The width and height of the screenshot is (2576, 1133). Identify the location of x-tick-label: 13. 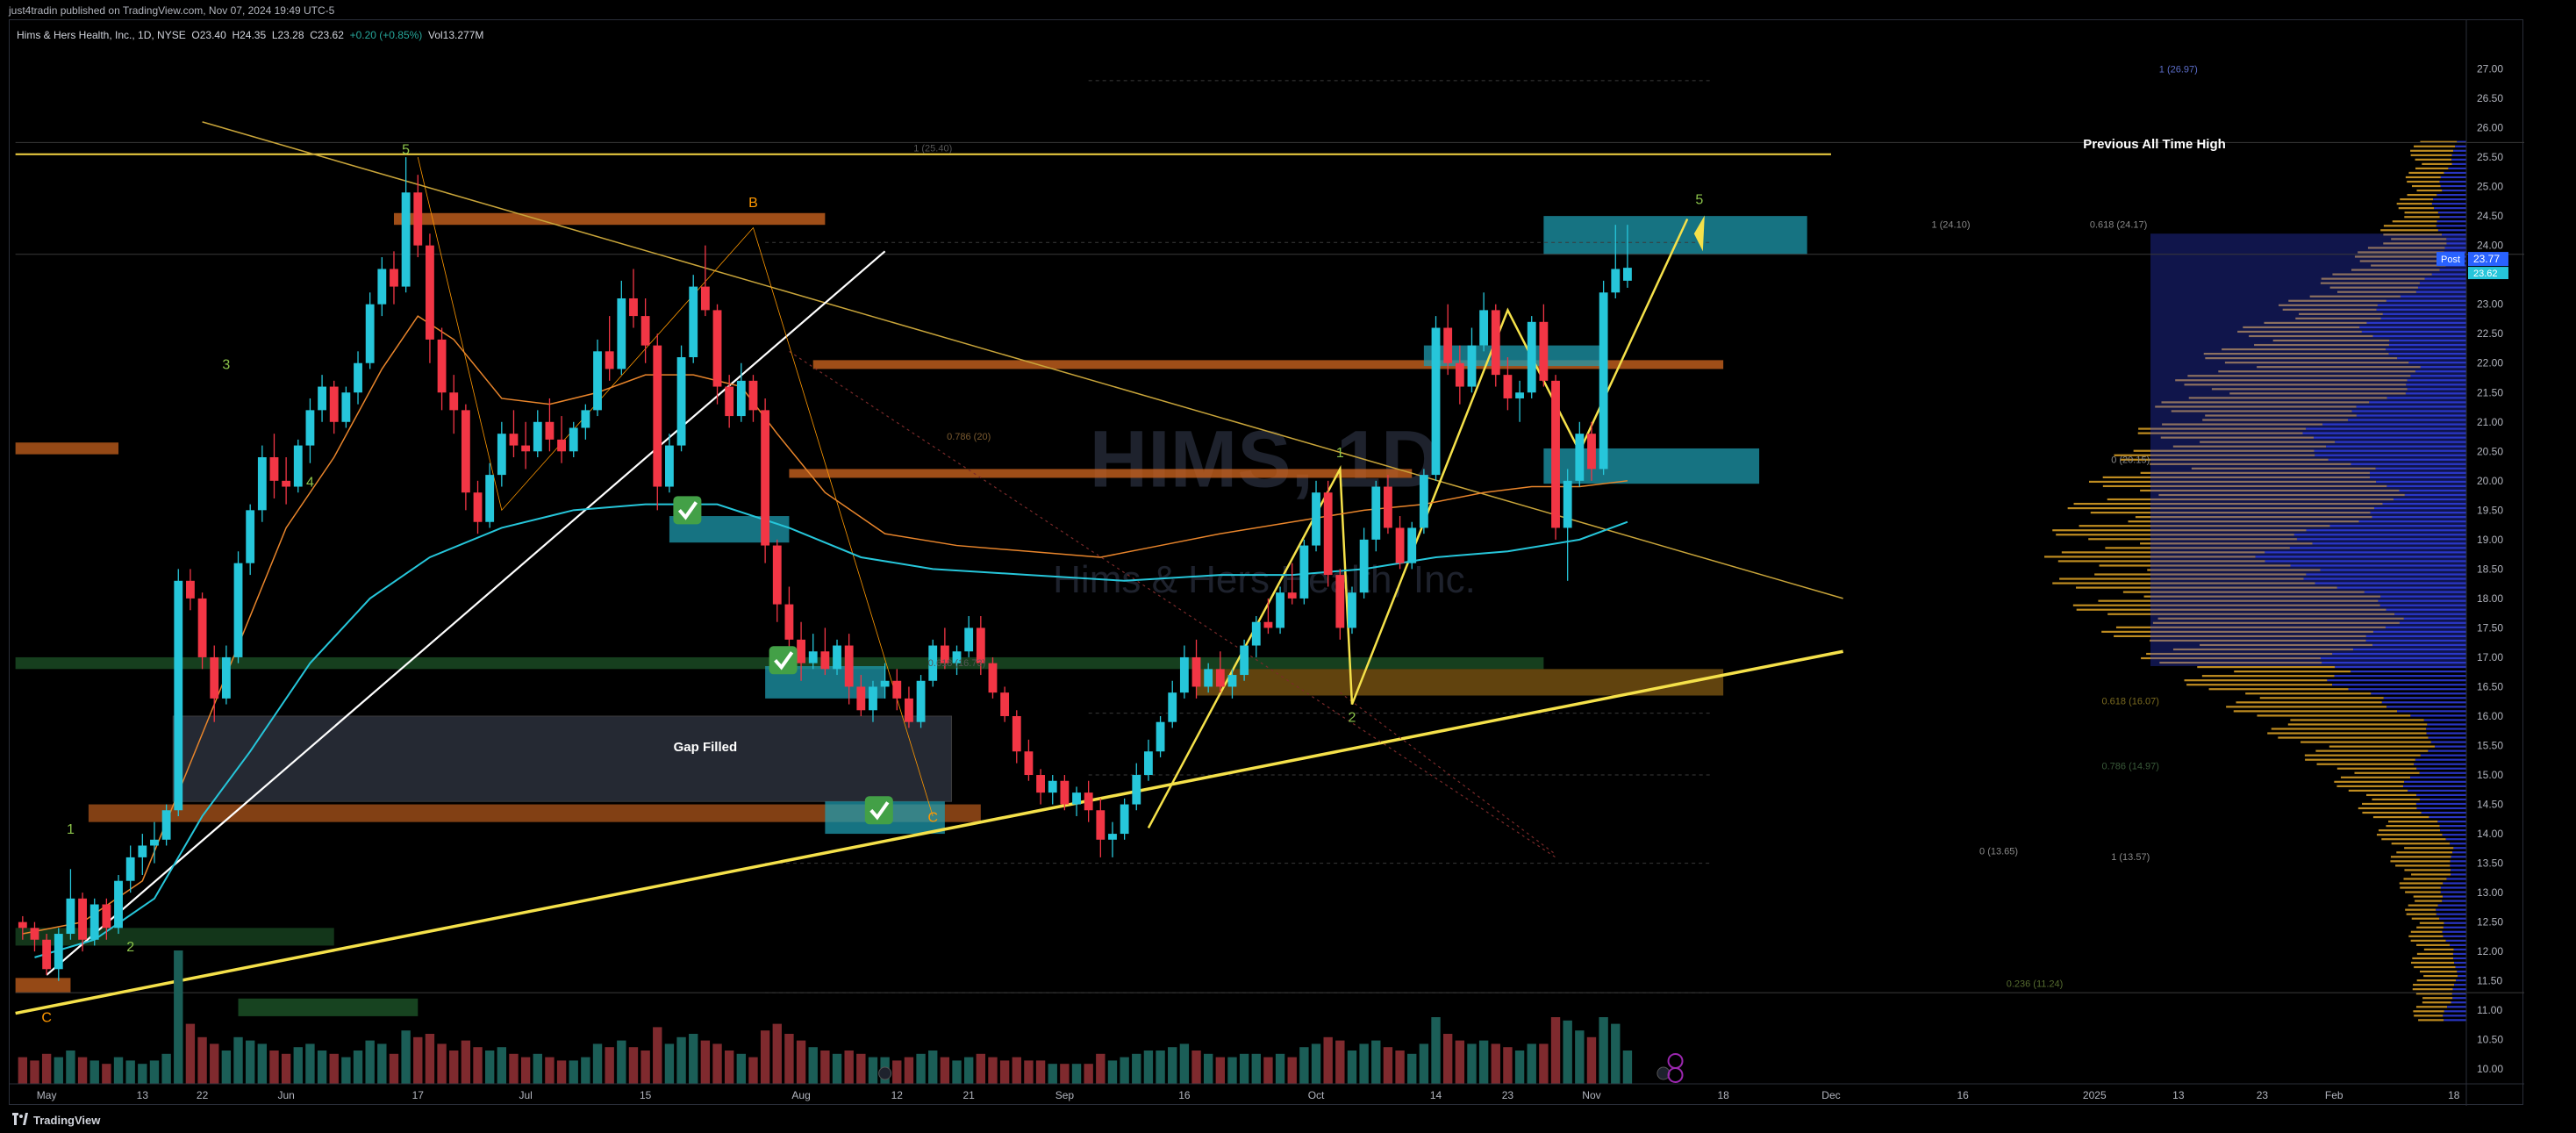
(2178, 1095).